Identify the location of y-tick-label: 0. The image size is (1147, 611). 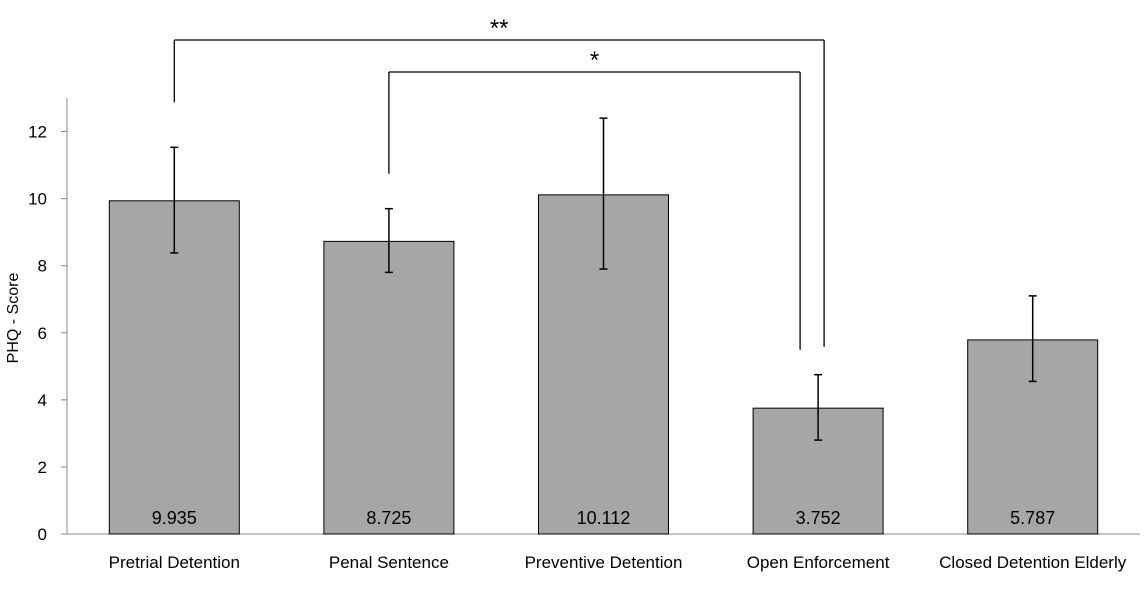
(42, 534).